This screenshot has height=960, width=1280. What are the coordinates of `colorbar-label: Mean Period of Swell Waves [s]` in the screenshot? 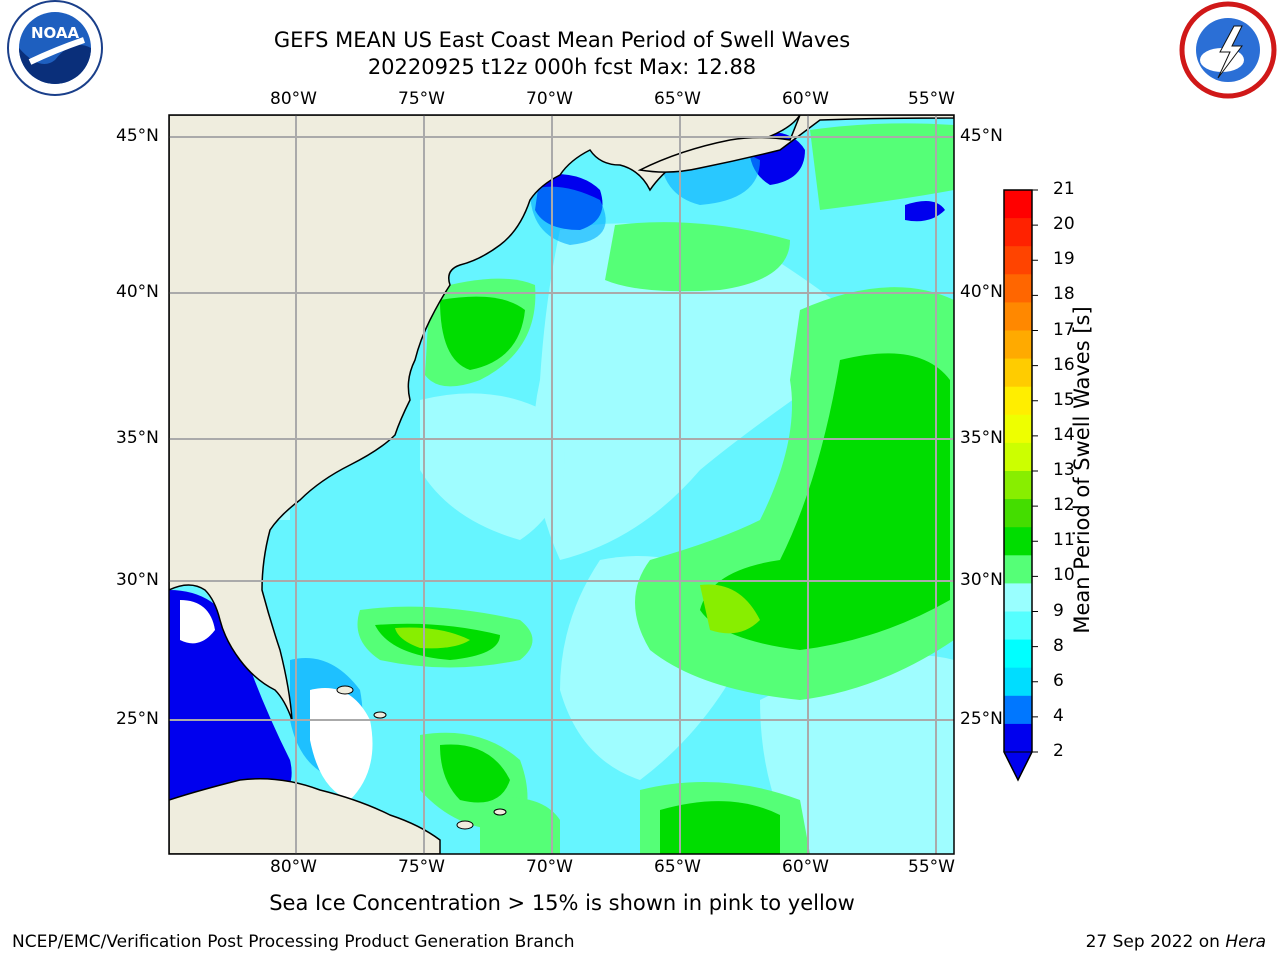 It's located at (1082, 470).